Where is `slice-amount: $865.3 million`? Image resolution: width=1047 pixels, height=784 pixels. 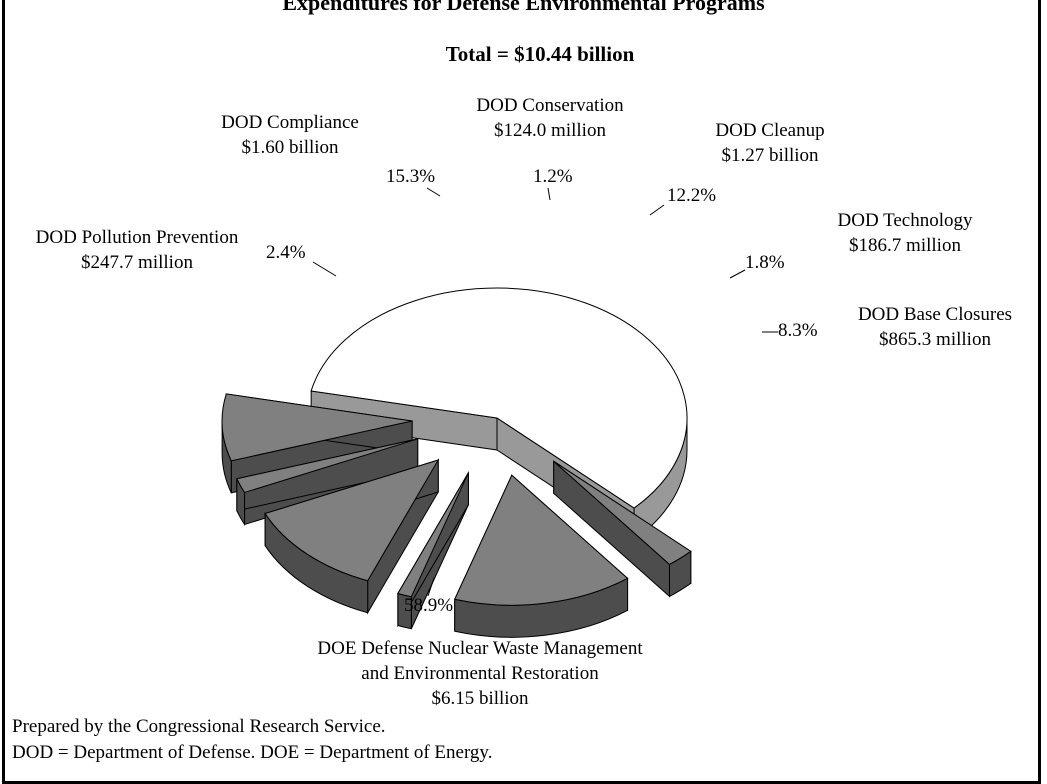
slice-amount: $865.3 million is located at coordinates (935, 339).